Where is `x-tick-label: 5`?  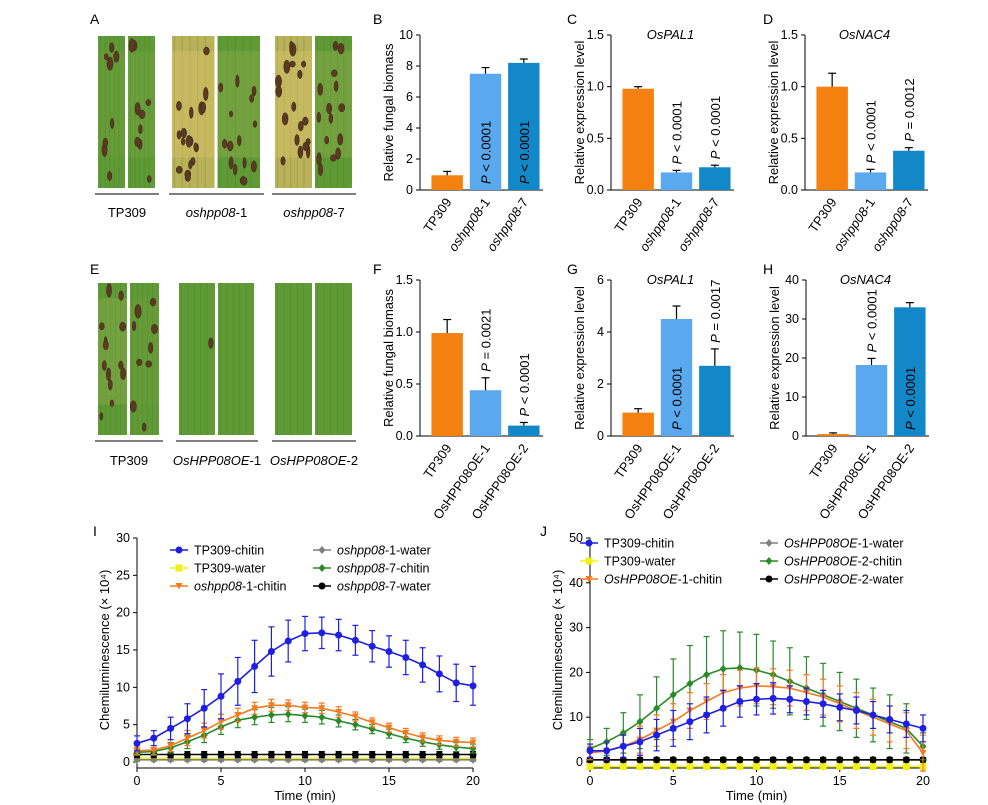
x-tick-label: 5 is located at coordinates (673, 781).